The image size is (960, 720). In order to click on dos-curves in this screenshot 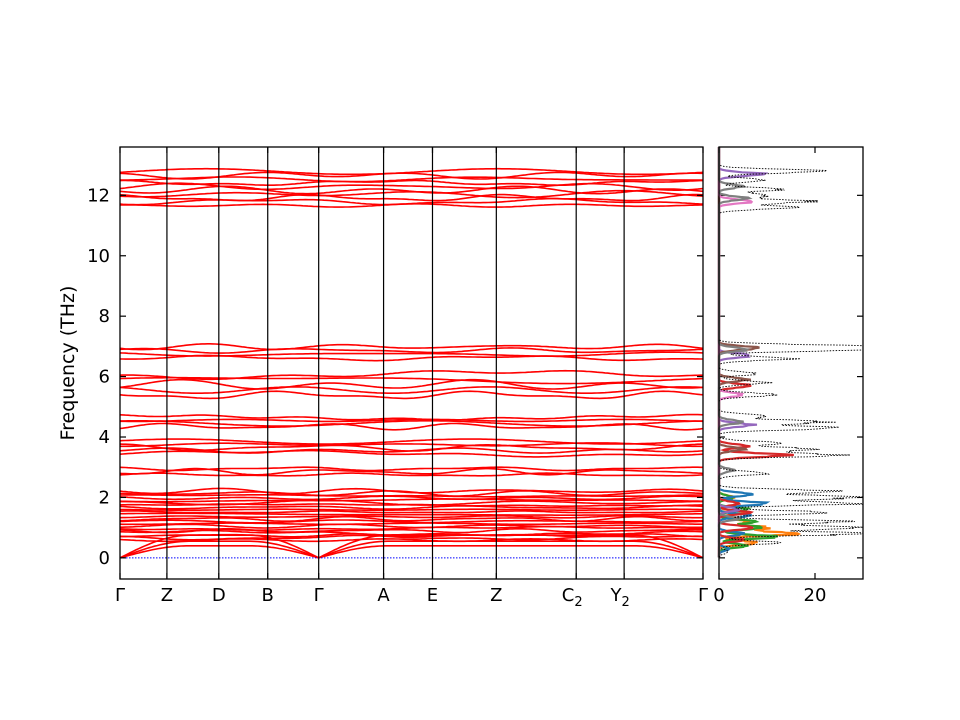, I will do `click(790, 352)`.